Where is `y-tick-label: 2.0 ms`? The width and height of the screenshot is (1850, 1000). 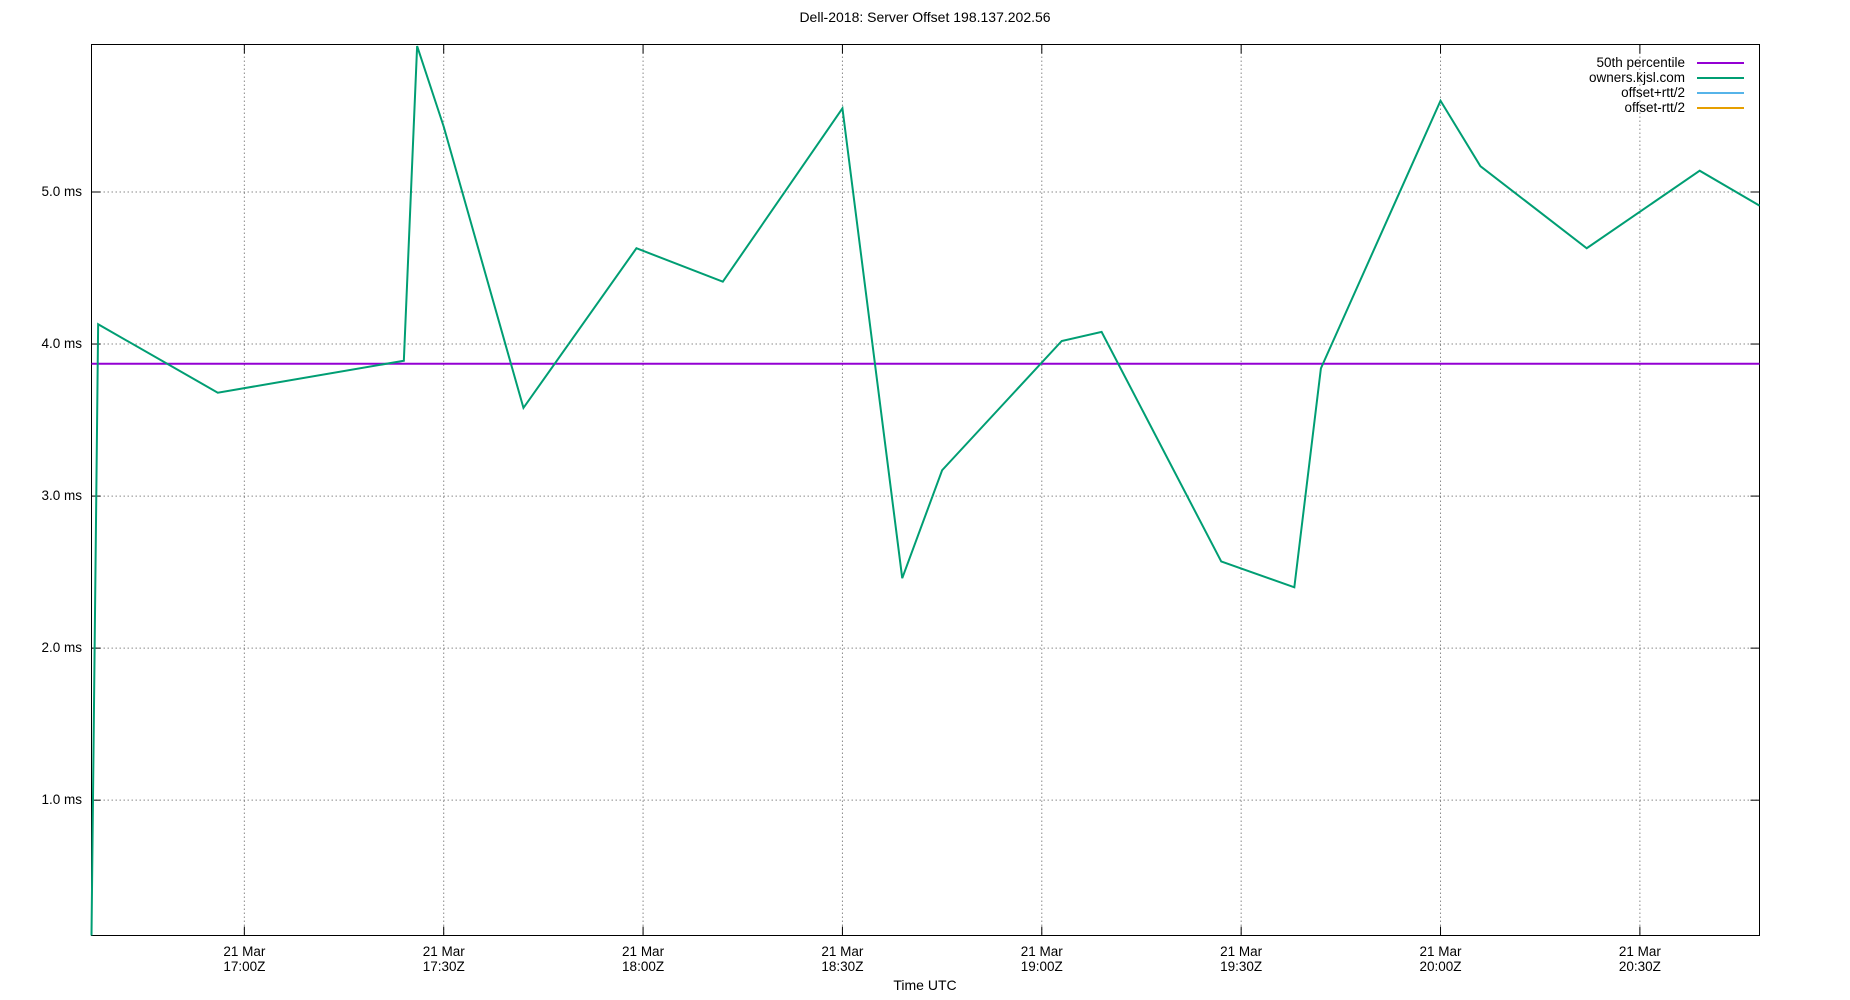
y-tick-label: 2.0 ms is located at coordinates (61, 648).